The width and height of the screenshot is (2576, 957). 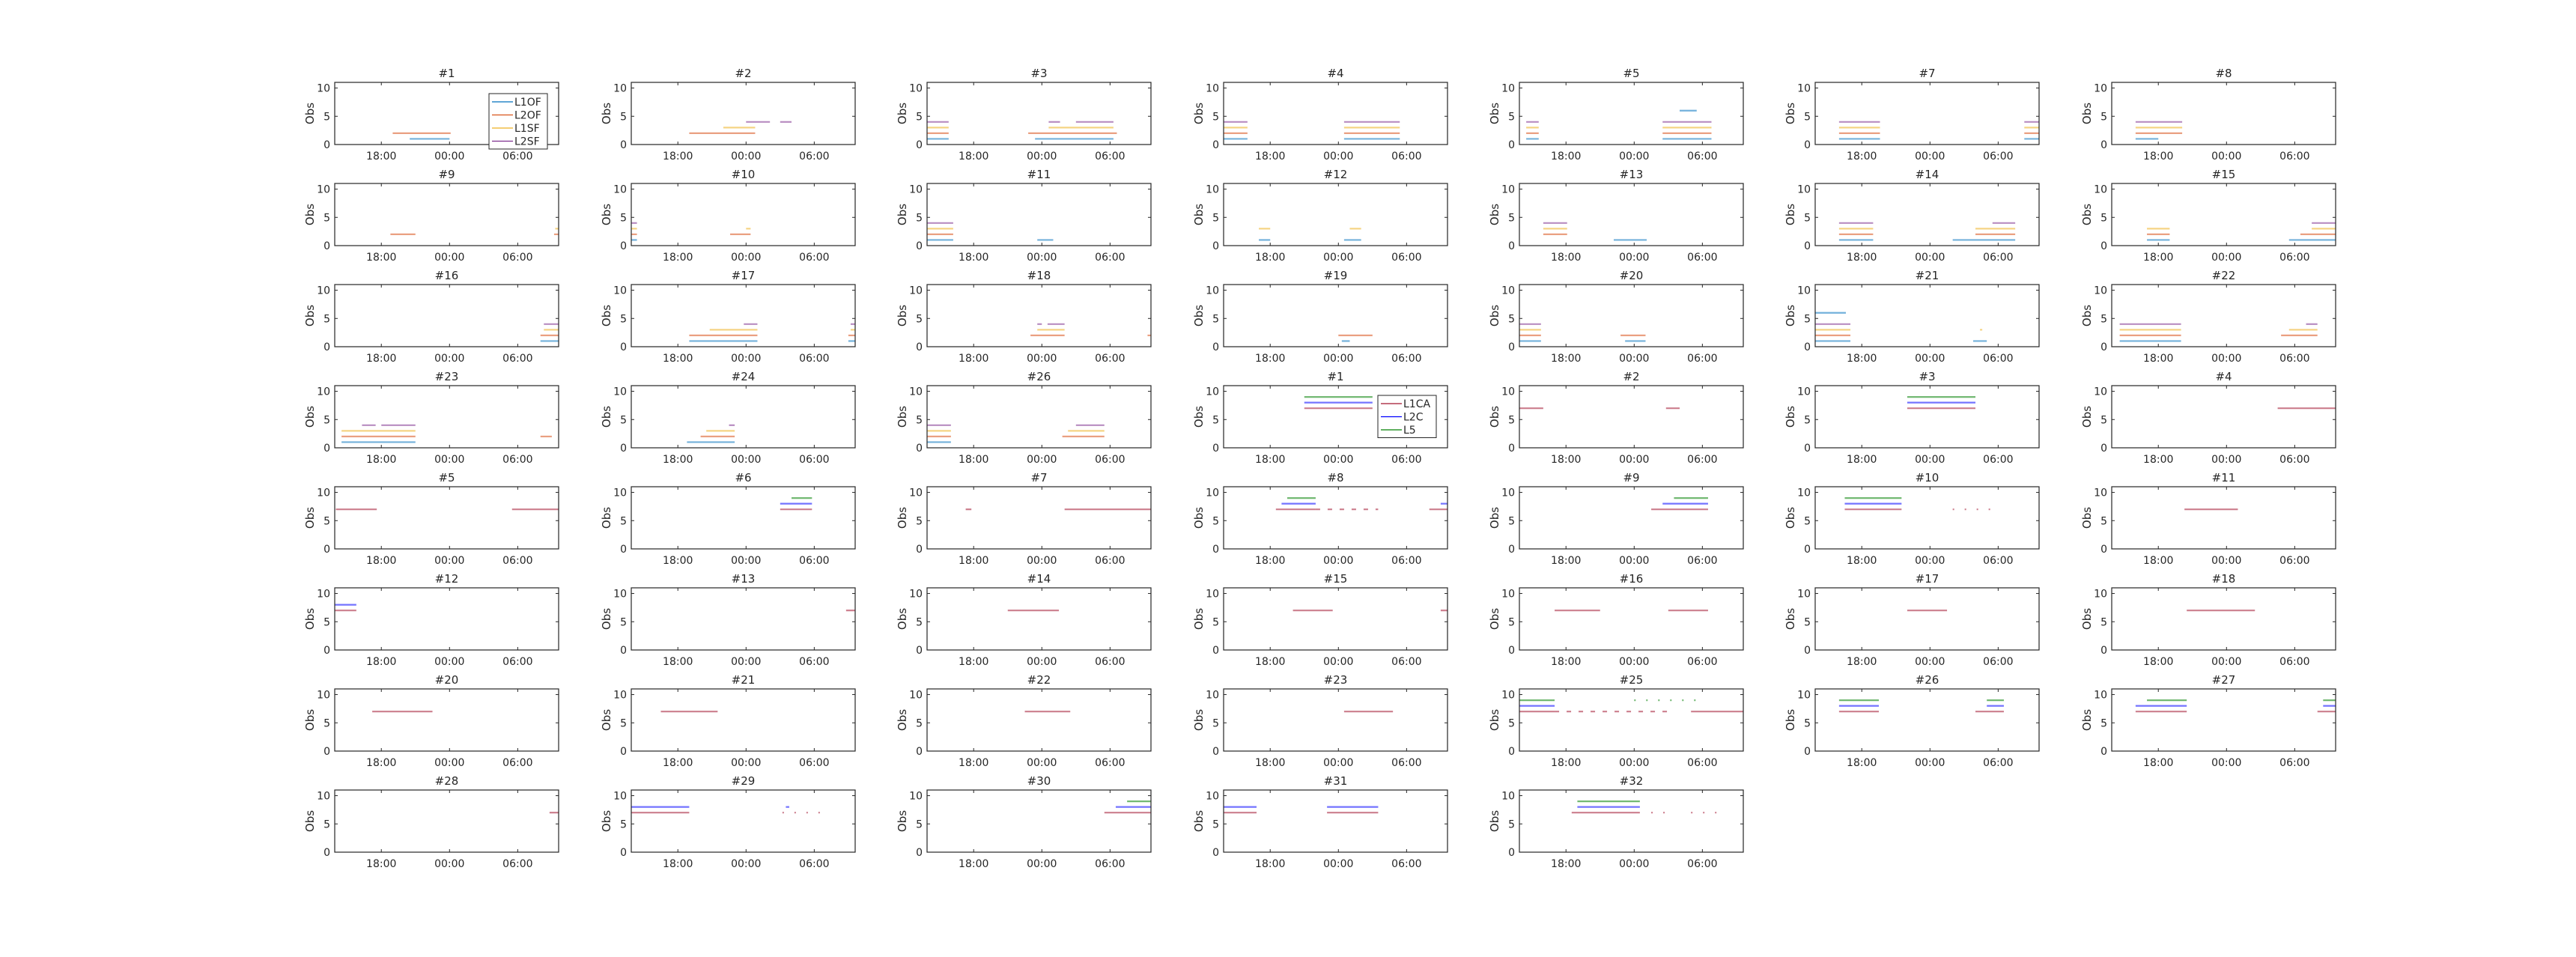 I want to click on subplot-title: #11, so click(x=2224, y=478).